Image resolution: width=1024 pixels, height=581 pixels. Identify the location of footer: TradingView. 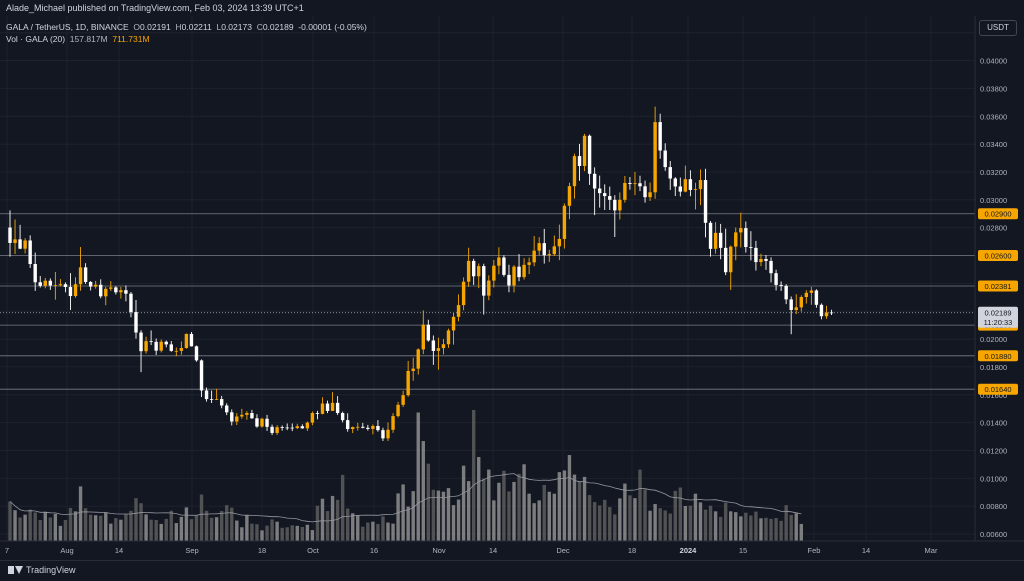
(512, 570).